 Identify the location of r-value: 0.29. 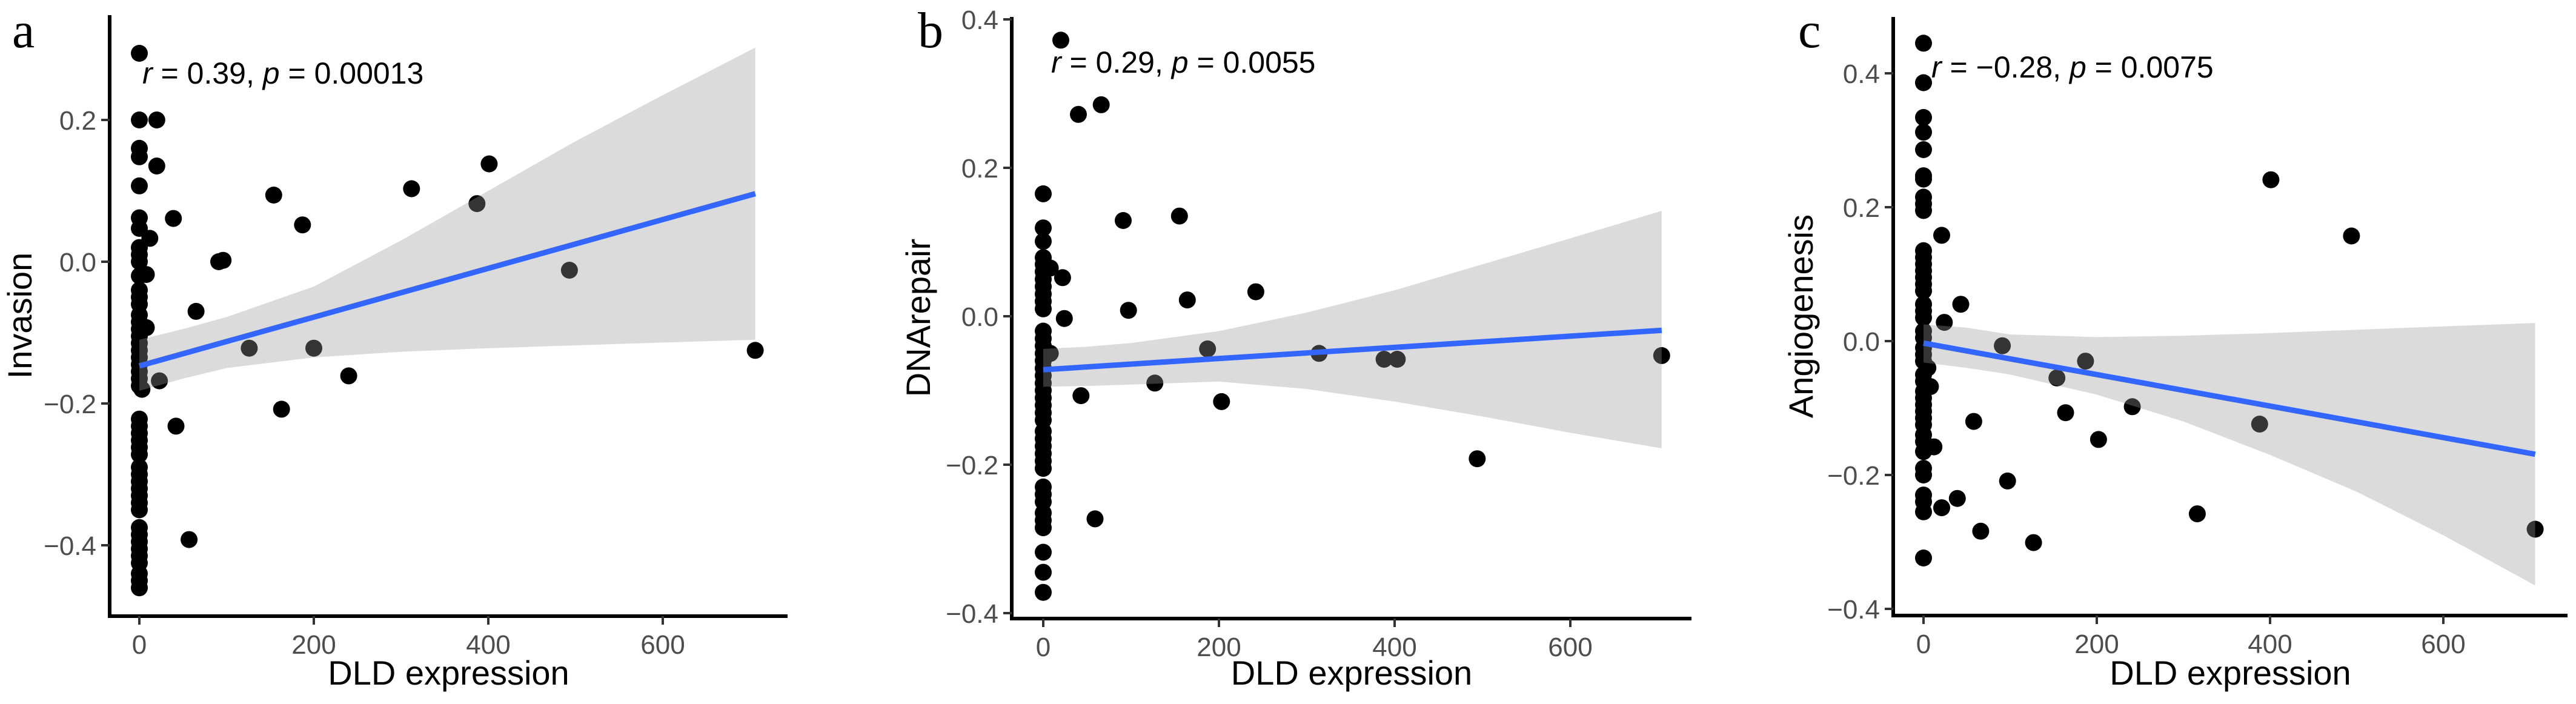
(1125, 62).